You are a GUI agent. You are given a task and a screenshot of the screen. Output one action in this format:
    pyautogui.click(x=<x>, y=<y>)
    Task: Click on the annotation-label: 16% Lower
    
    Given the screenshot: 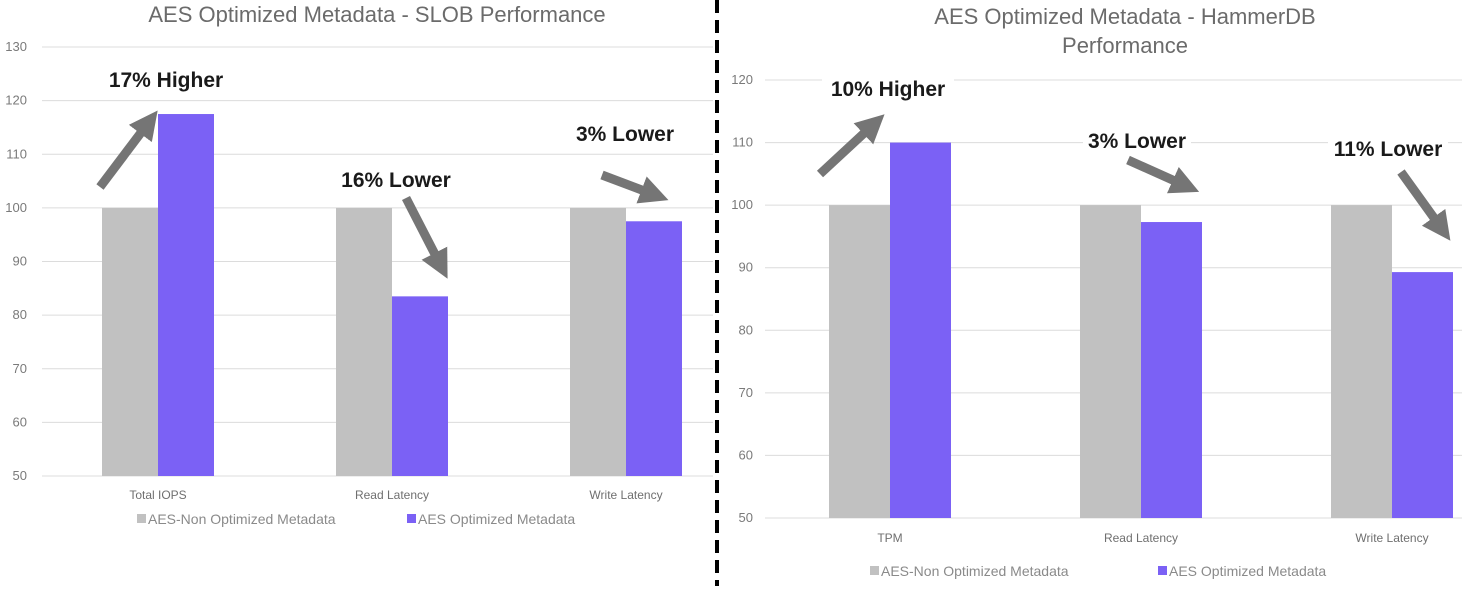 What is the action you would take?
    pyautogui.click(x=396, y=180)
    